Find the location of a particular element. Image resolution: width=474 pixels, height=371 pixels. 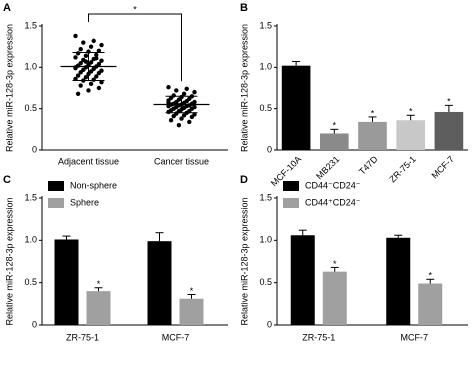

legend-label: Sphere is located at coordinates (84, 202).